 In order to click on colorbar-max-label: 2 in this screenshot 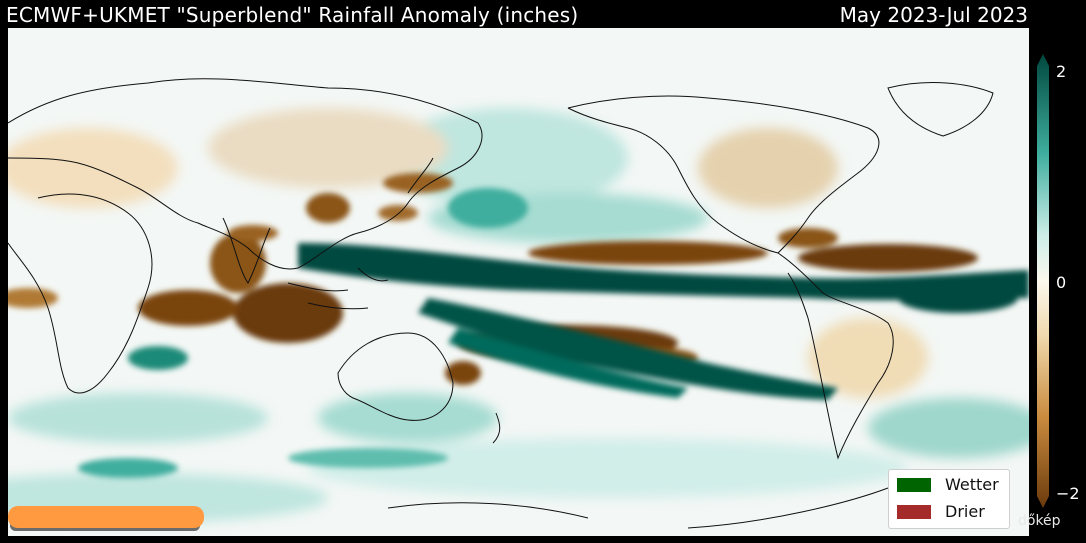, I will do `click(1061, 71)`.